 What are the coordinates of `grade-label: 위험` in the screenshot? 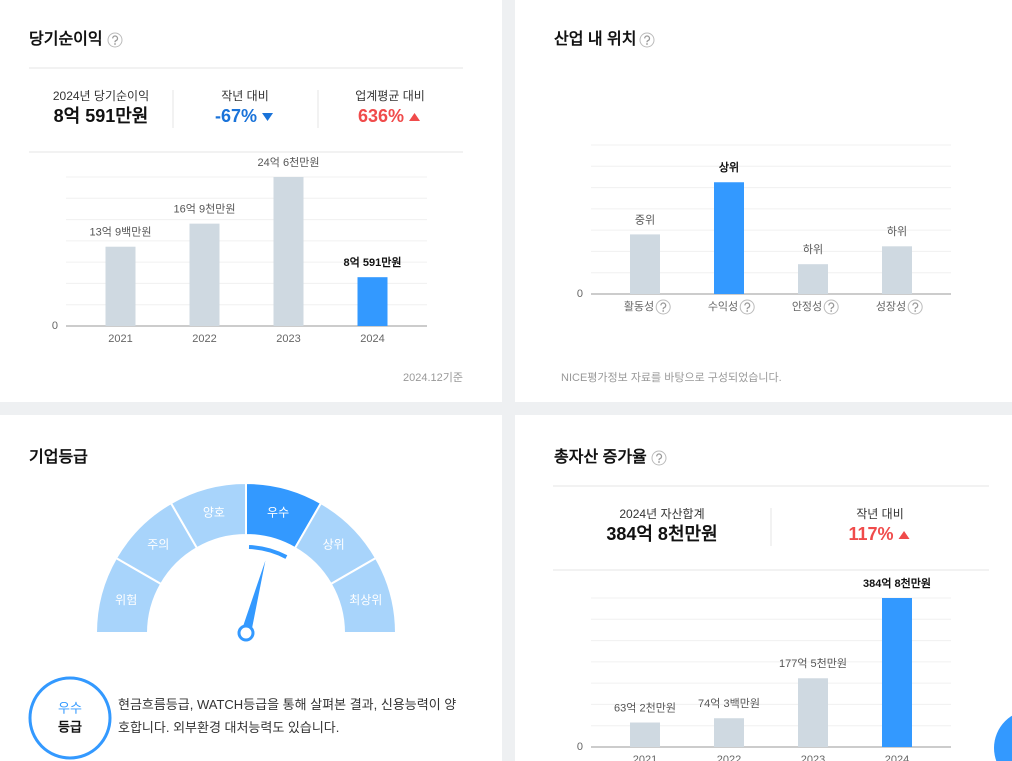 It's located at (126, 600).